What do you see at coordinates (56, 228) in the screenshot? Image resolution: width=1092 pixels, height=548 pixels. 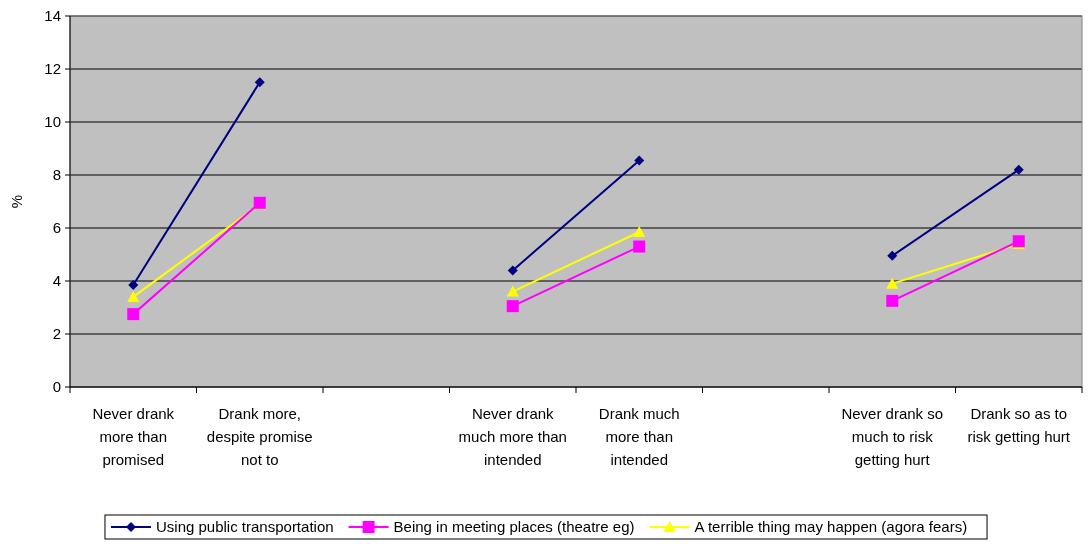 I see `y-tick-label: 6` at bounding box center [56, 228].